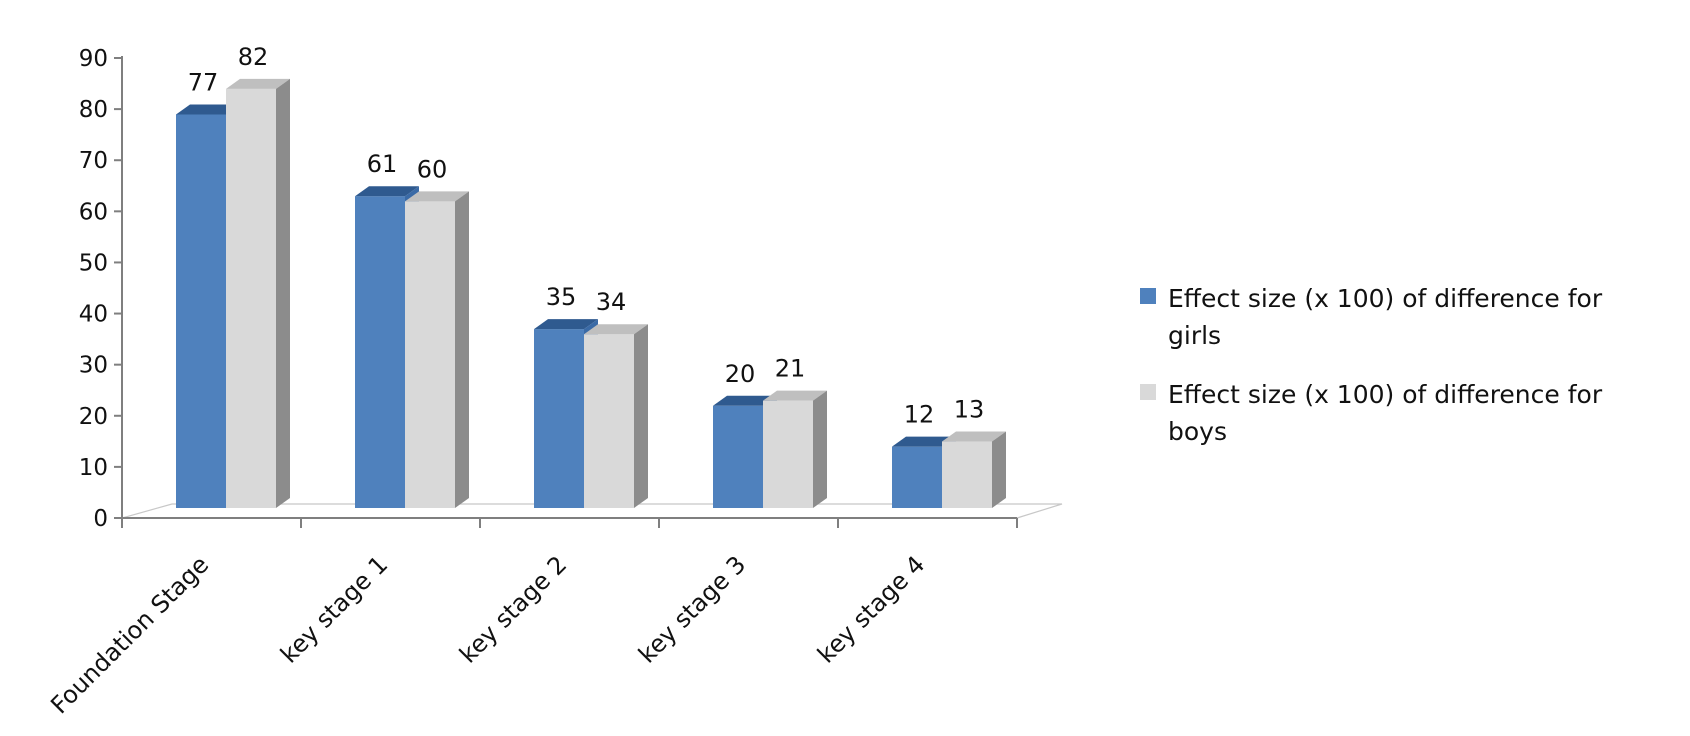 The image size is (1690, 736). Describe the element at coordinates (692, 609) in the screenshot. I see `x-category-label: key stage 3` at that location.